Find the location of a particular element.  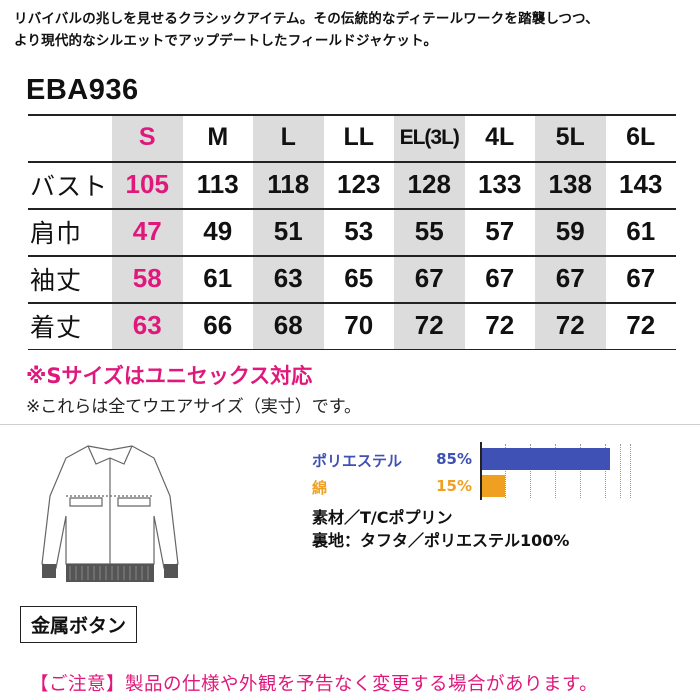

size-header-5l: 5L is located at coordinates (570, 137).